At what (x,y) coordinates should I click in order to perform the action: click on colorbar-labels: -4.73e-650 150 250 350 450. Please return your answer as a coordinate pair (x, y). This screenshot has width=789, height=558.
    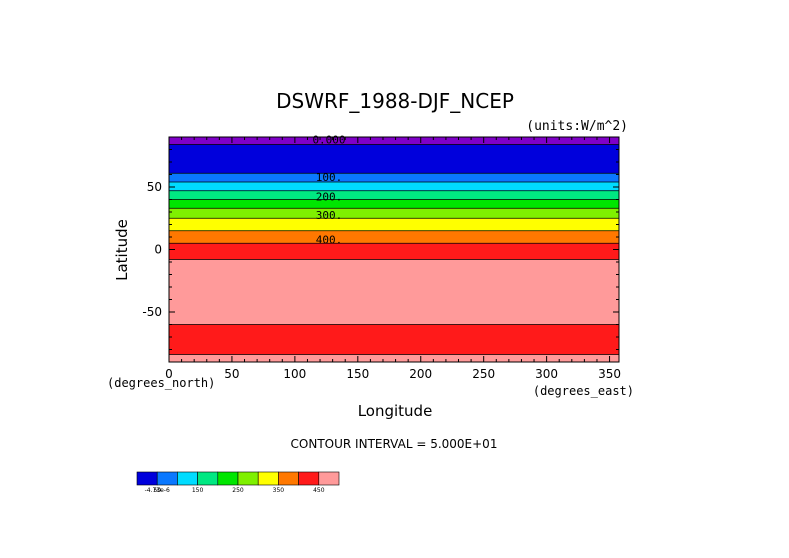
    Looking at the image, I should click on (235, 490).